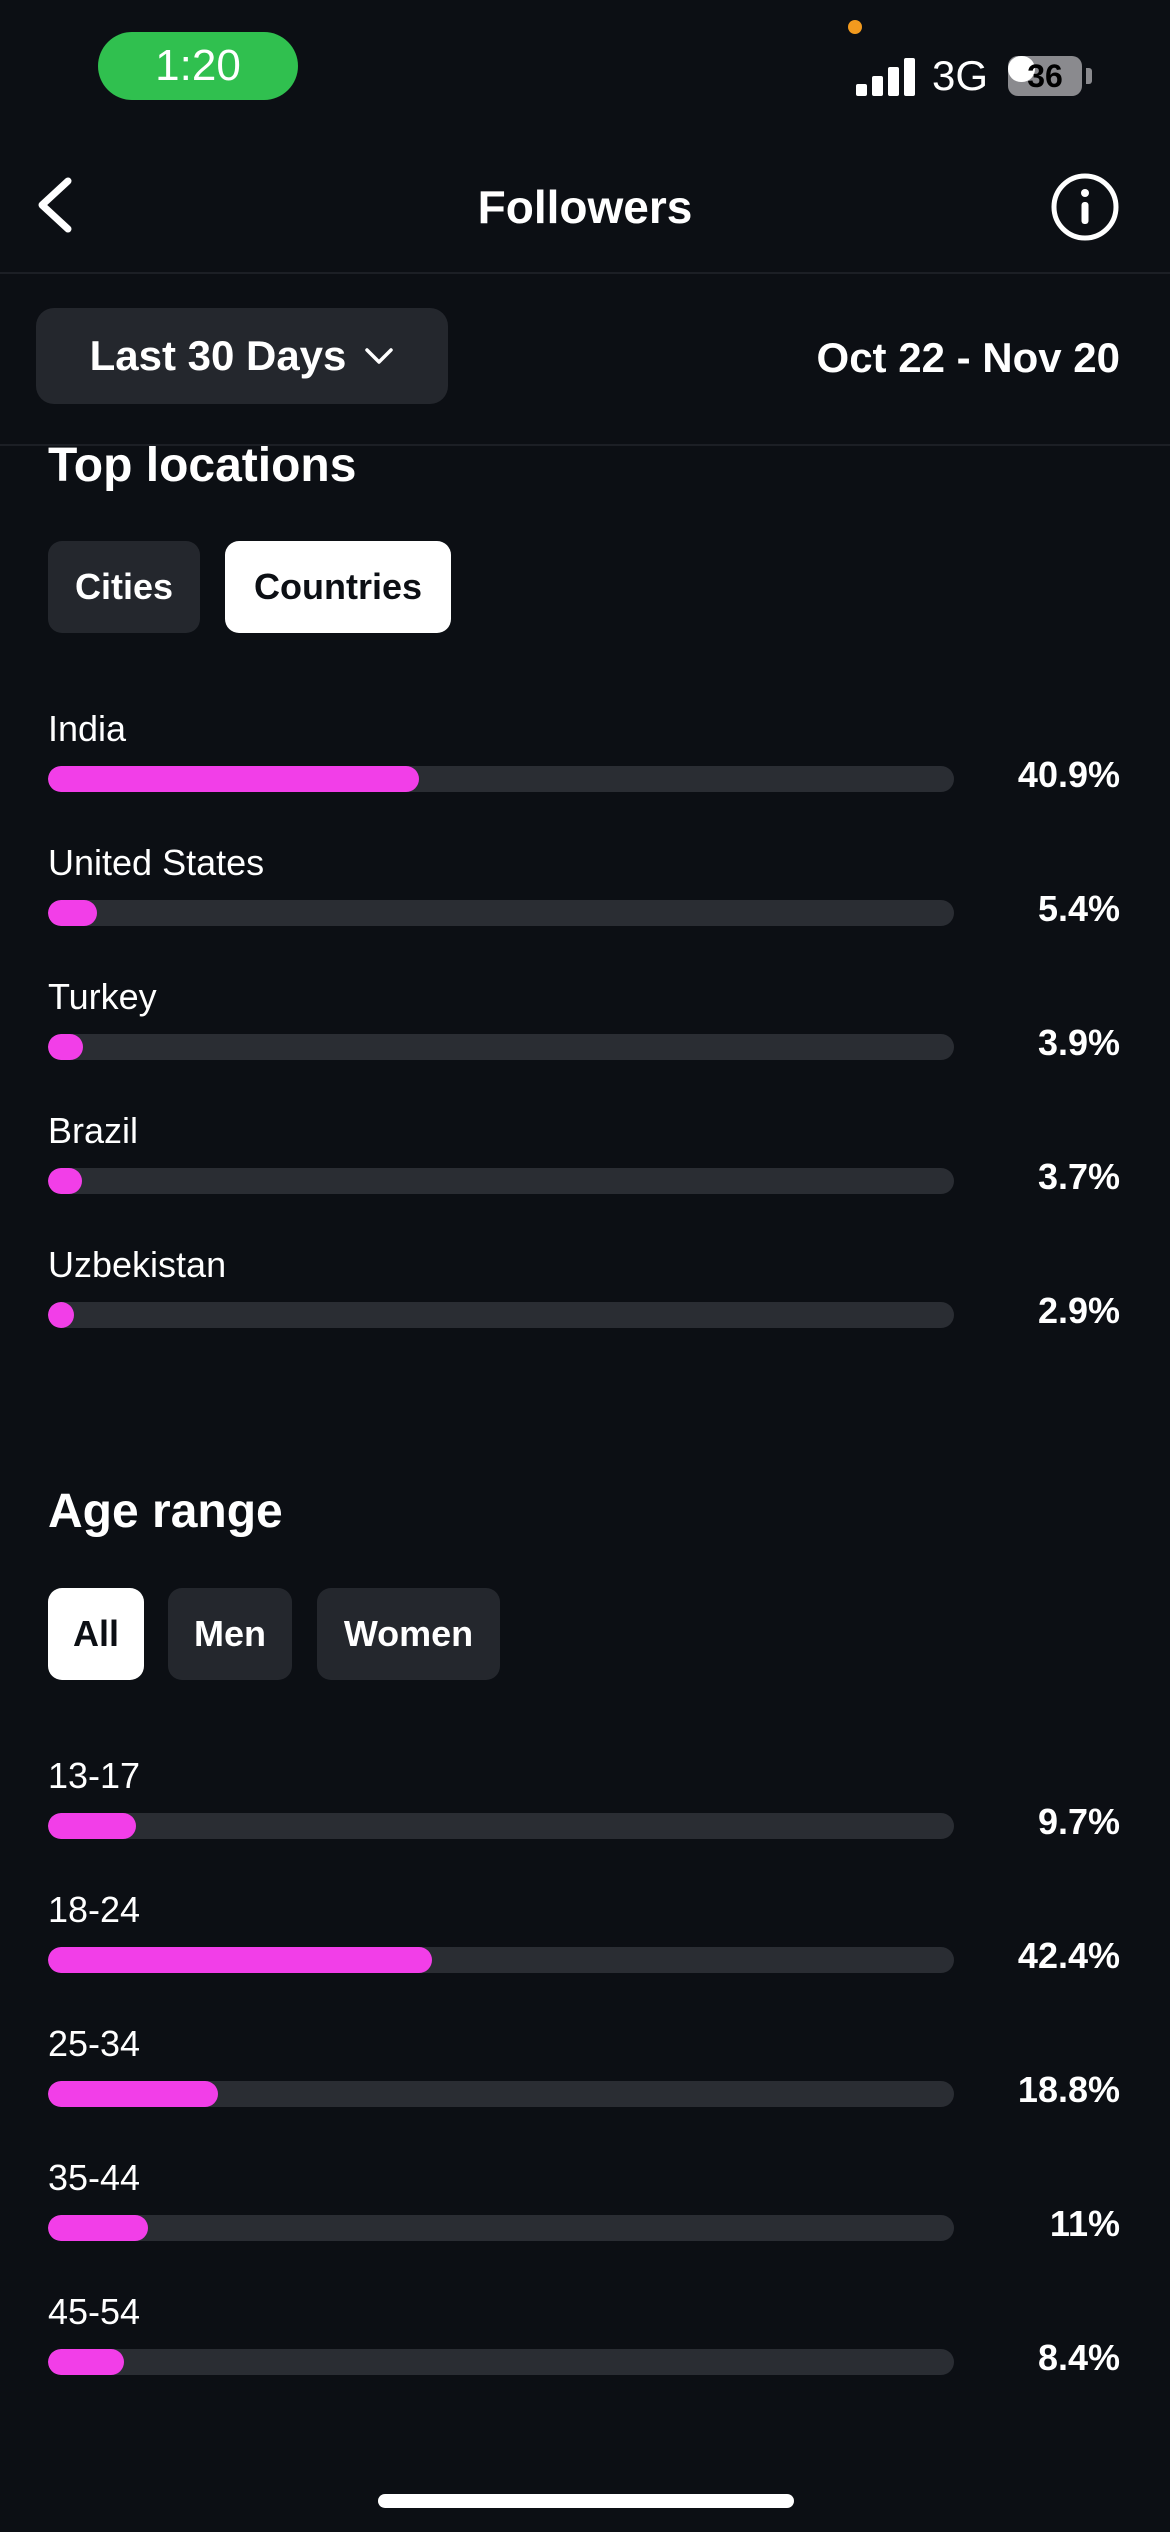  Describe the element at coordinates (1021, 69) in the screenshot. I see `battery-level-fill` at that location.